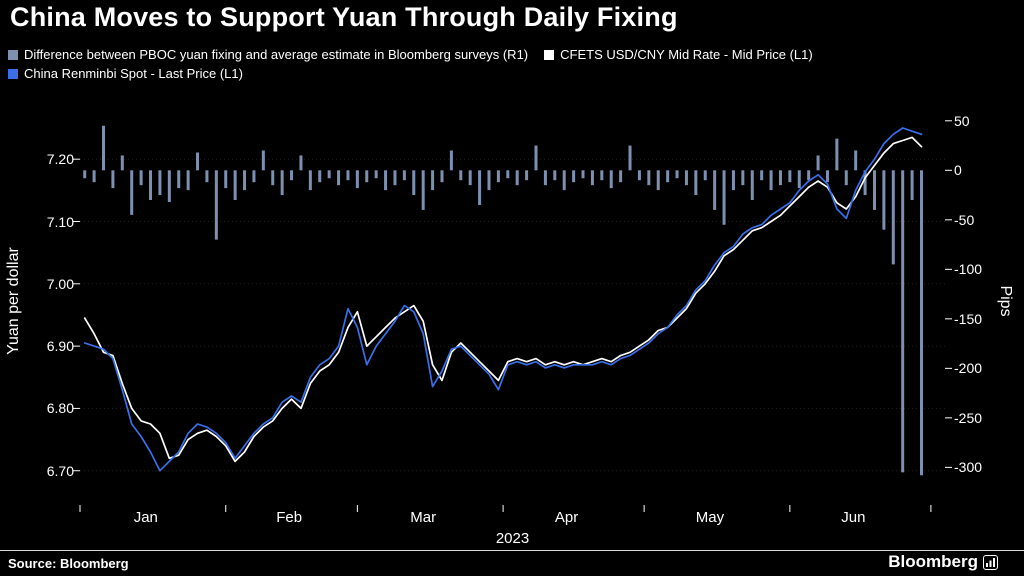 The image size is (1024, 576). What do you see at coordinates (1005, 301) in the screenshot?
I see `right-axis-title: Pips` at bounding box center [1005, 301].